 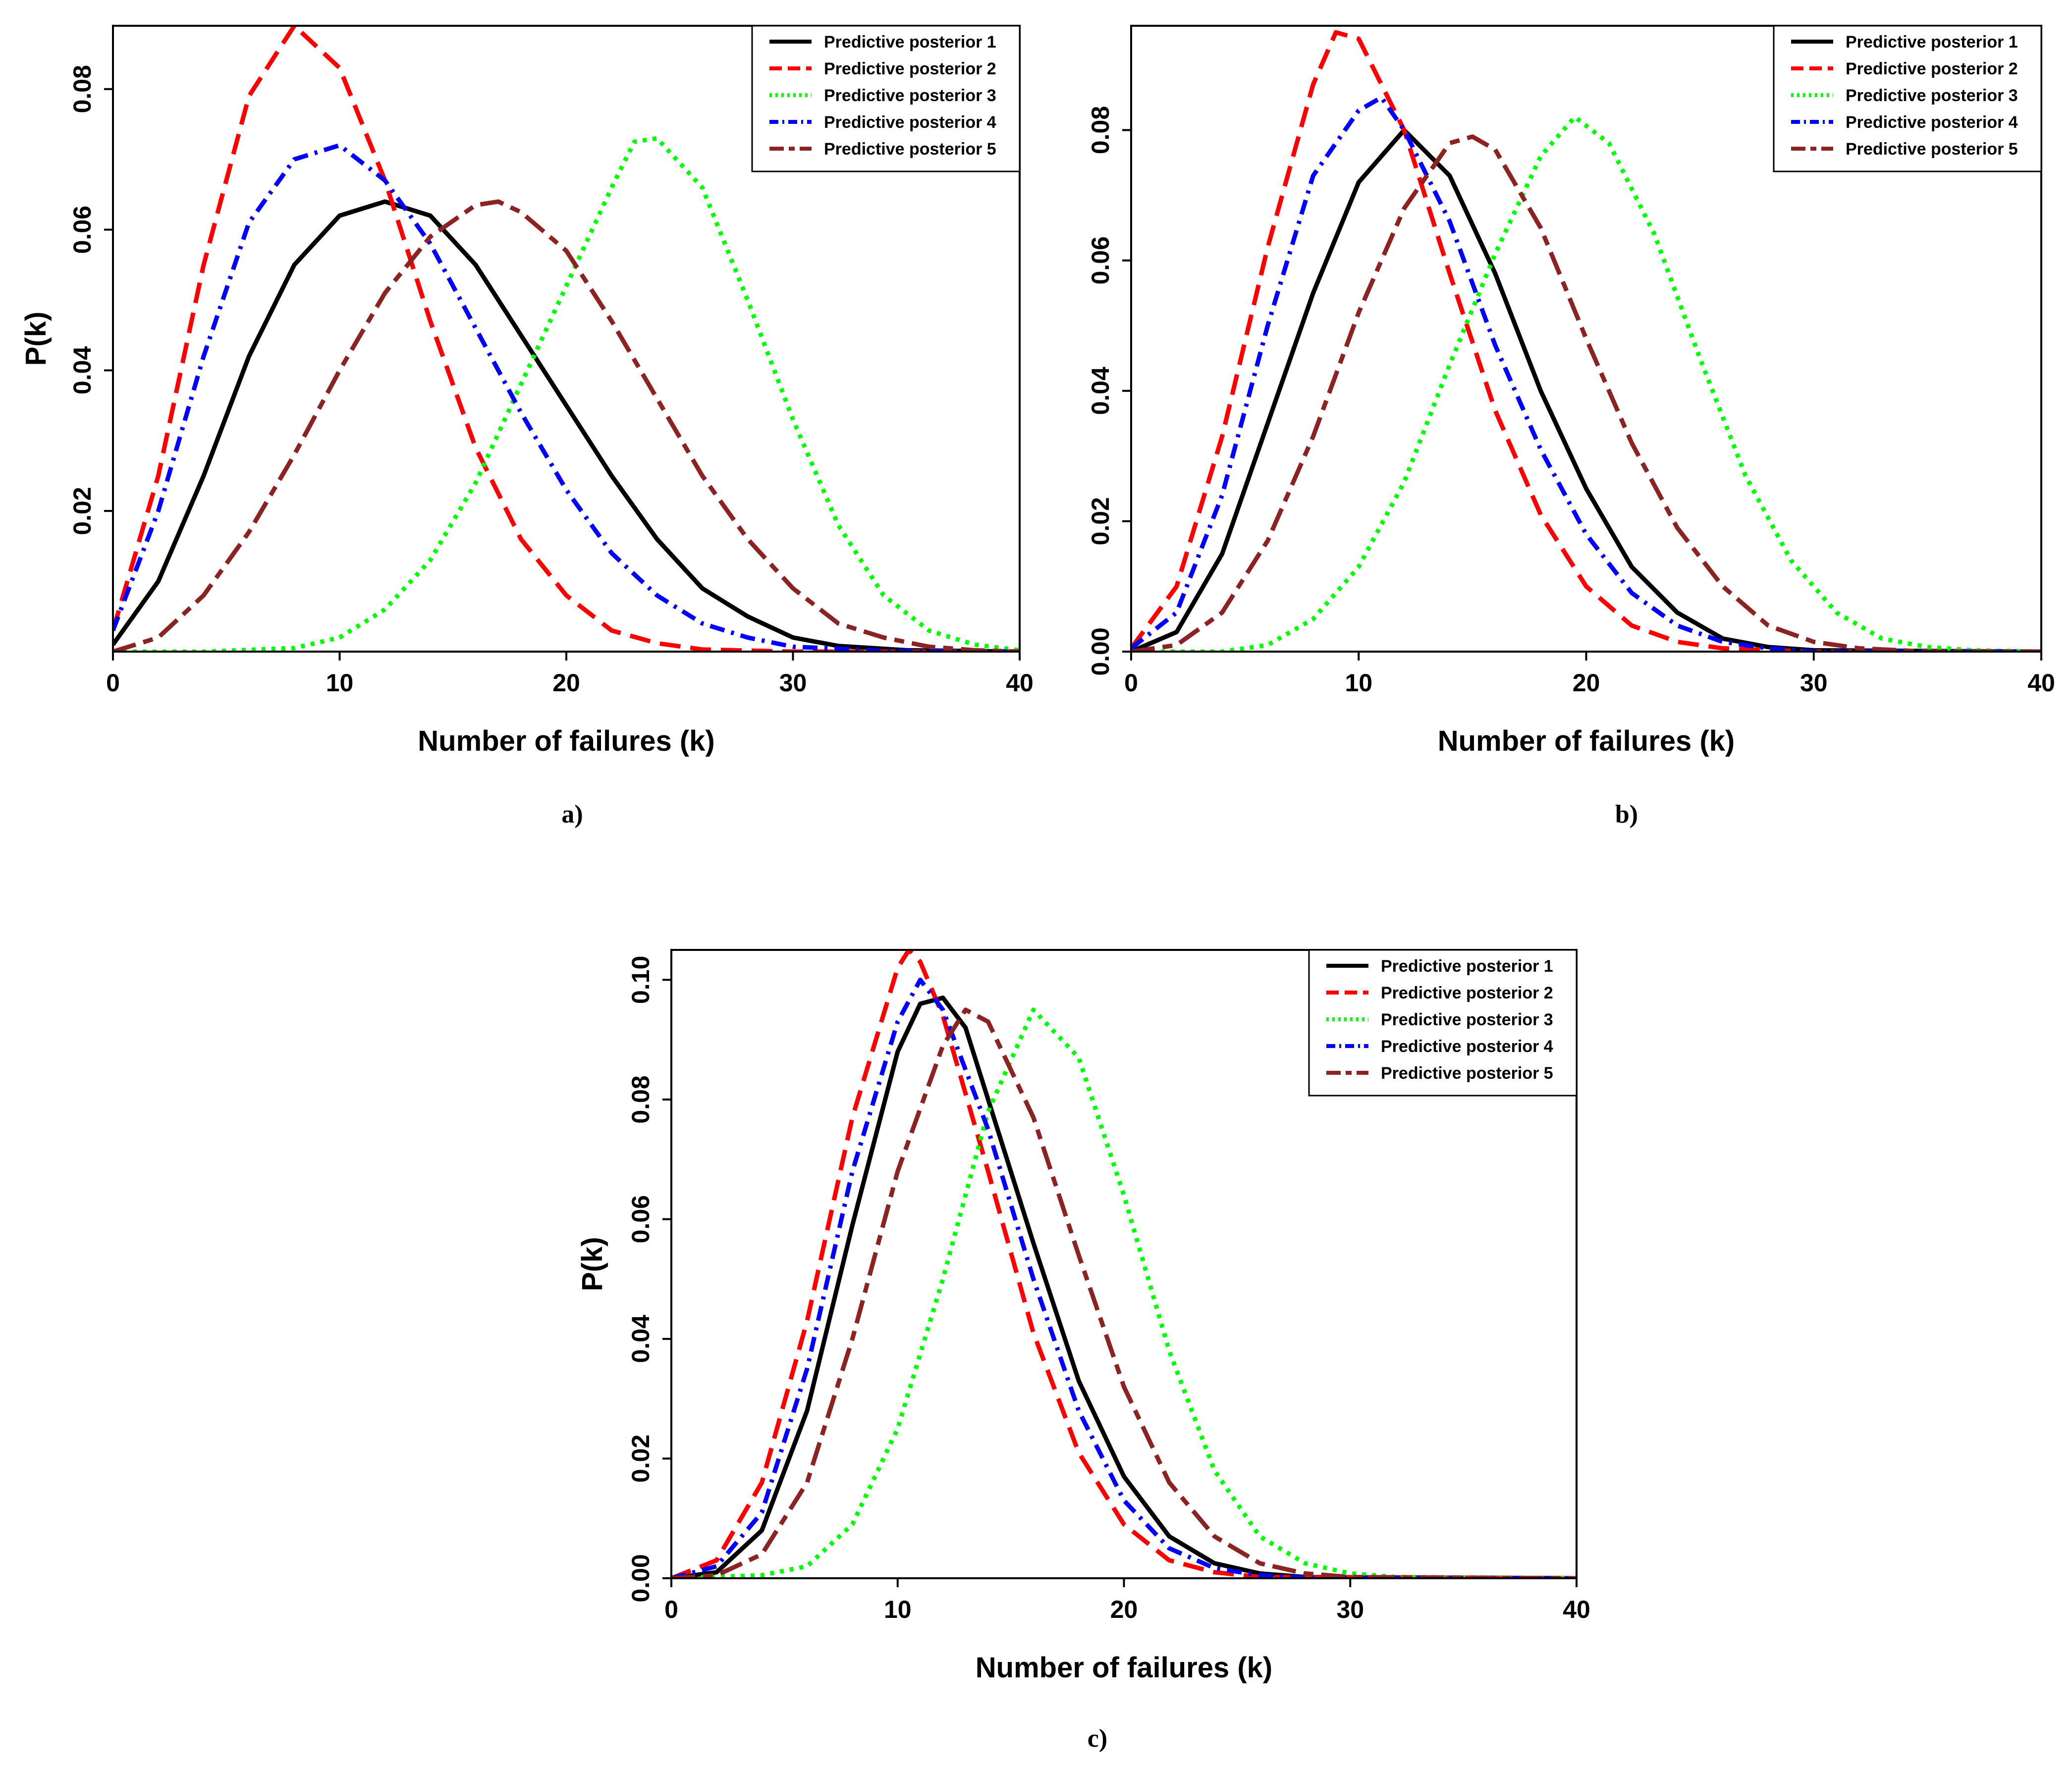 I want to click on panel-caption: c), so click(x=1097, y=1738).